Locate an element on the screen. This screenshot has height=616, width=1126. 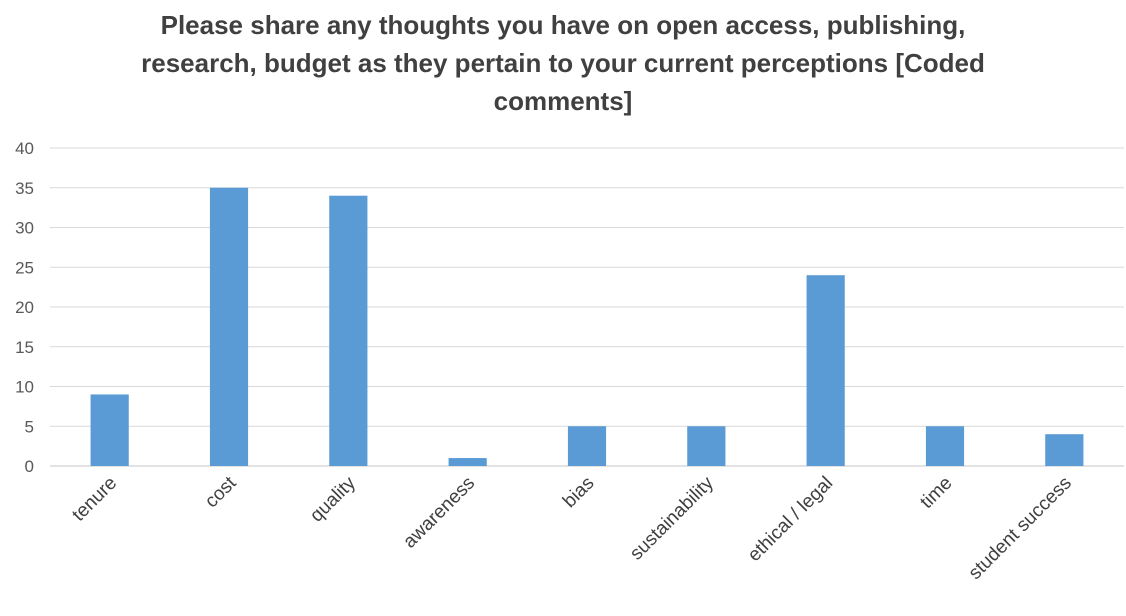
x-category-label: tenure is located at coordinates (94, 499).